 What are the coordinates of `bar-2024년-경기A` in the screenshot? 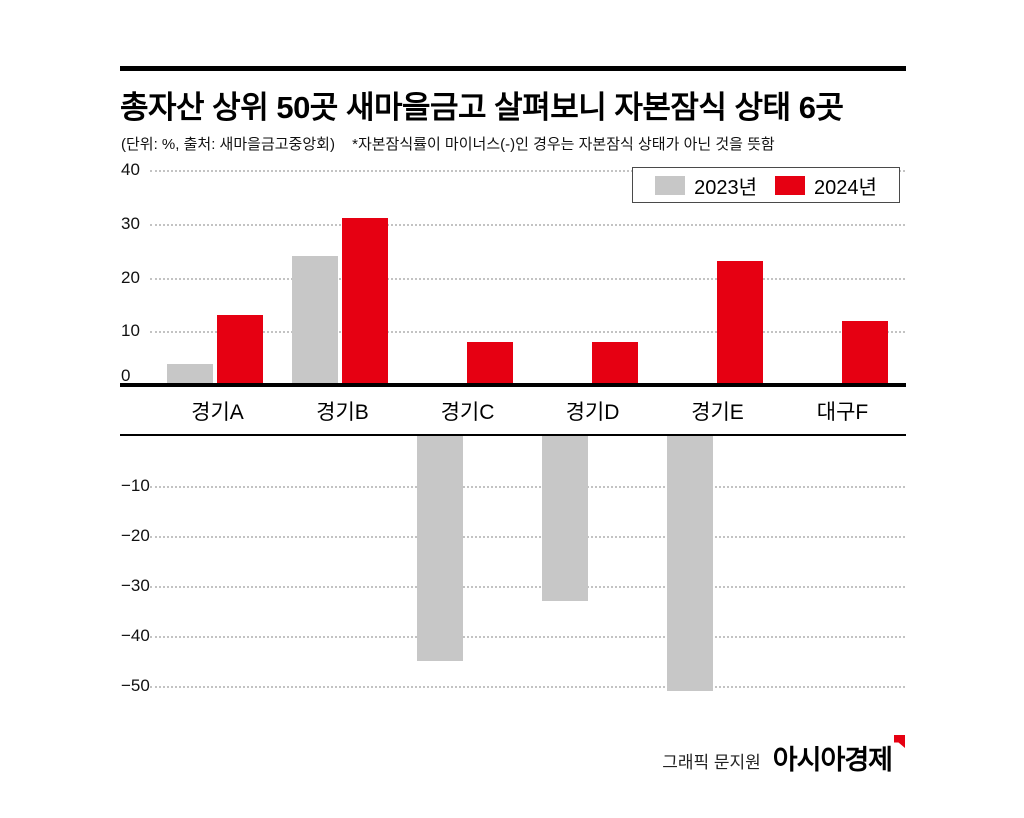 It's located at (240, 350).